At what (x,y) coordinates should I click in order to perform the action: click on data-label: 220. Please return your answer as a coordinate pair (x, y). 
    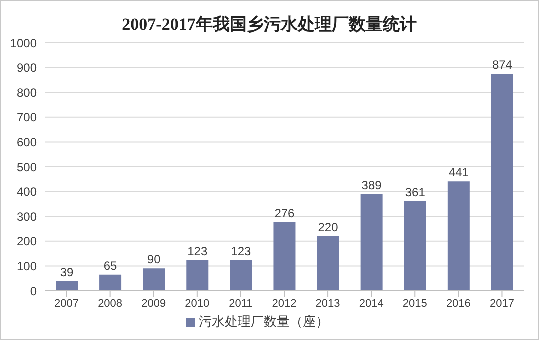
    Looking at the image, I should click on (328, 227).